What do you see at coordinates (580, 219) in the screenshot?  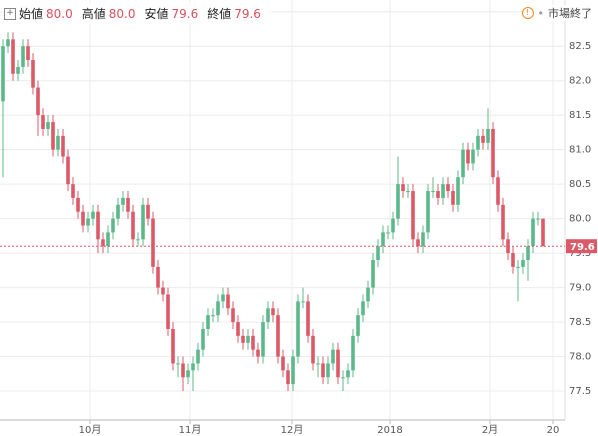 I see `y-tick-label: 80.0` at bounding box center [580, 219].